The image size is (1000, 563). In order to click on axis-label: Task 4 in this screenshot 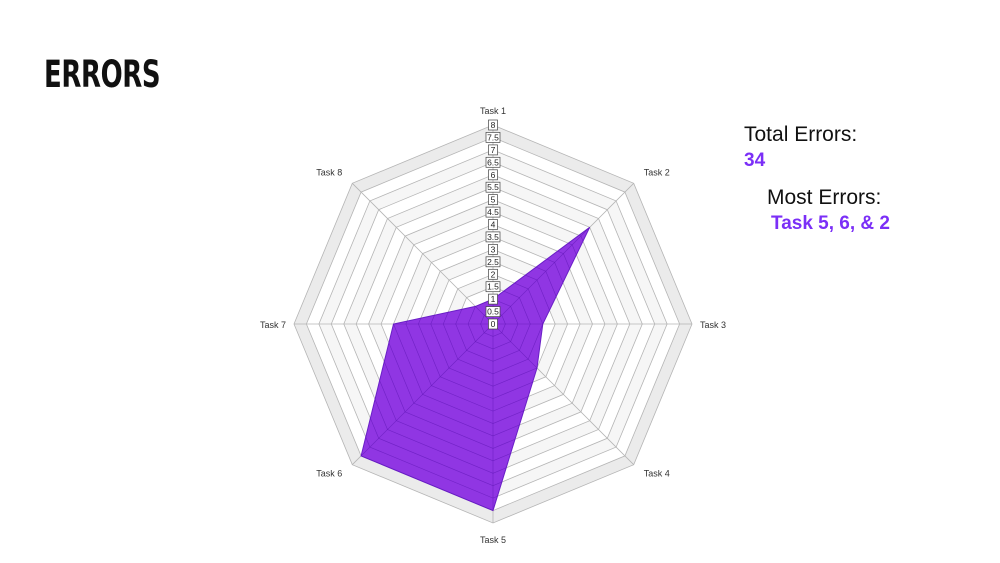, I will do `click(657, 474)`.